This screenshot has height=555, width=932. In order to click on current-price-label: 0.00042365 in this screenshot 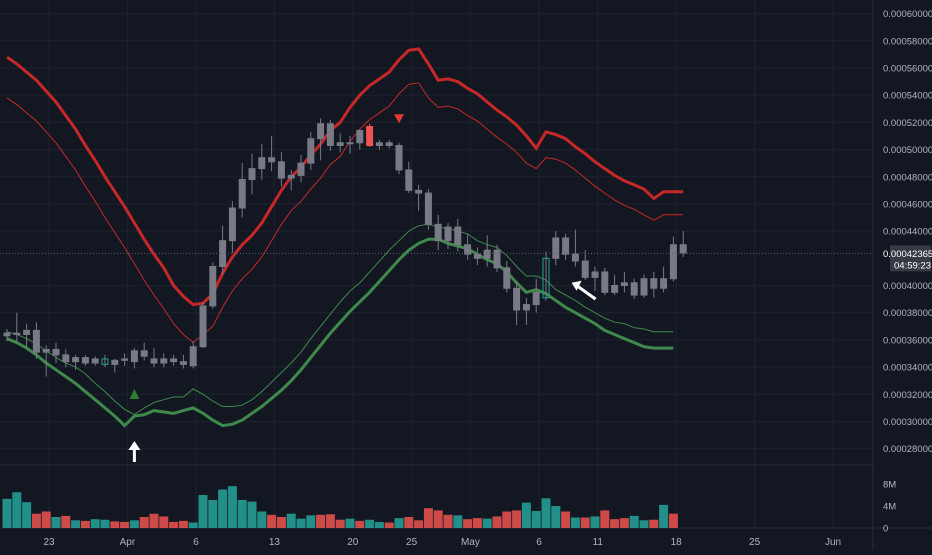, I will do `click(907, 254)`.